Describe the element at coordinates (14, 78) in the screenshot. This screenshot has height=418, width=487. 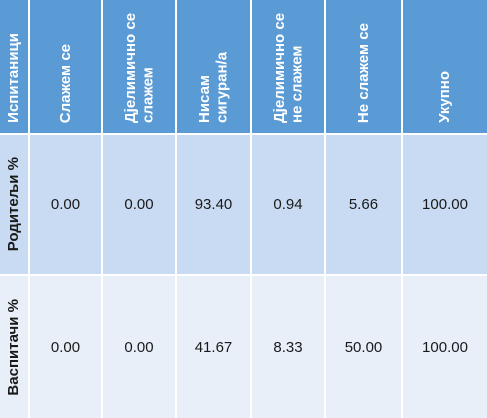
I see `header-label: Испитаници` at that location.